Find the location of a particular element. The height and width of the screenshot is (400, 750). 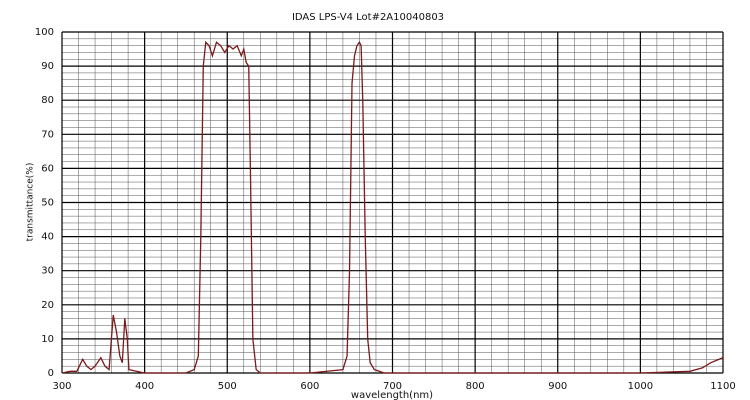

x-axis-label: wavelength(nm) is located at coordinates (392, 395).